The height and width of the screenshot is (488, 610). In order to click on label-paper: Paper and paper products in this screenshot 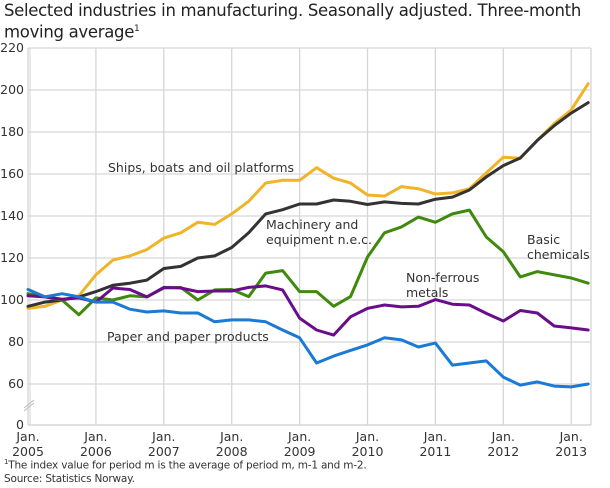, I will do `click(188, 336)`.